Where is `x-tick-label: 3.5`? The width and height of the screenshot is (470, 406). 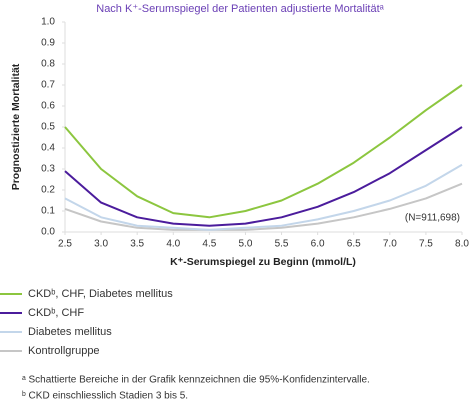 x-tick-label: 3.5 is located at coordinates (137, 244).